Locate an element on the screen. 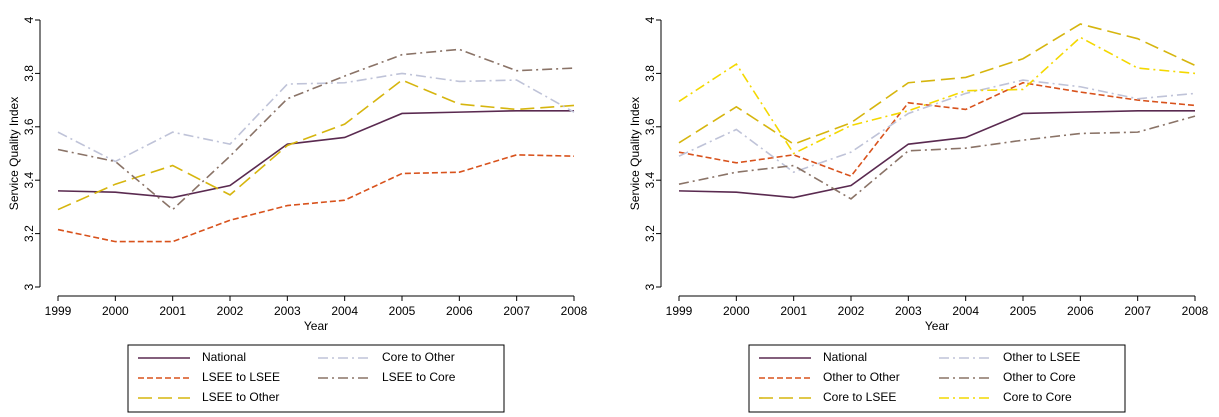 The height and width of the screenshot is (417, 1219). legend-label: LSEE to Core is located at coordinates (419, 377).